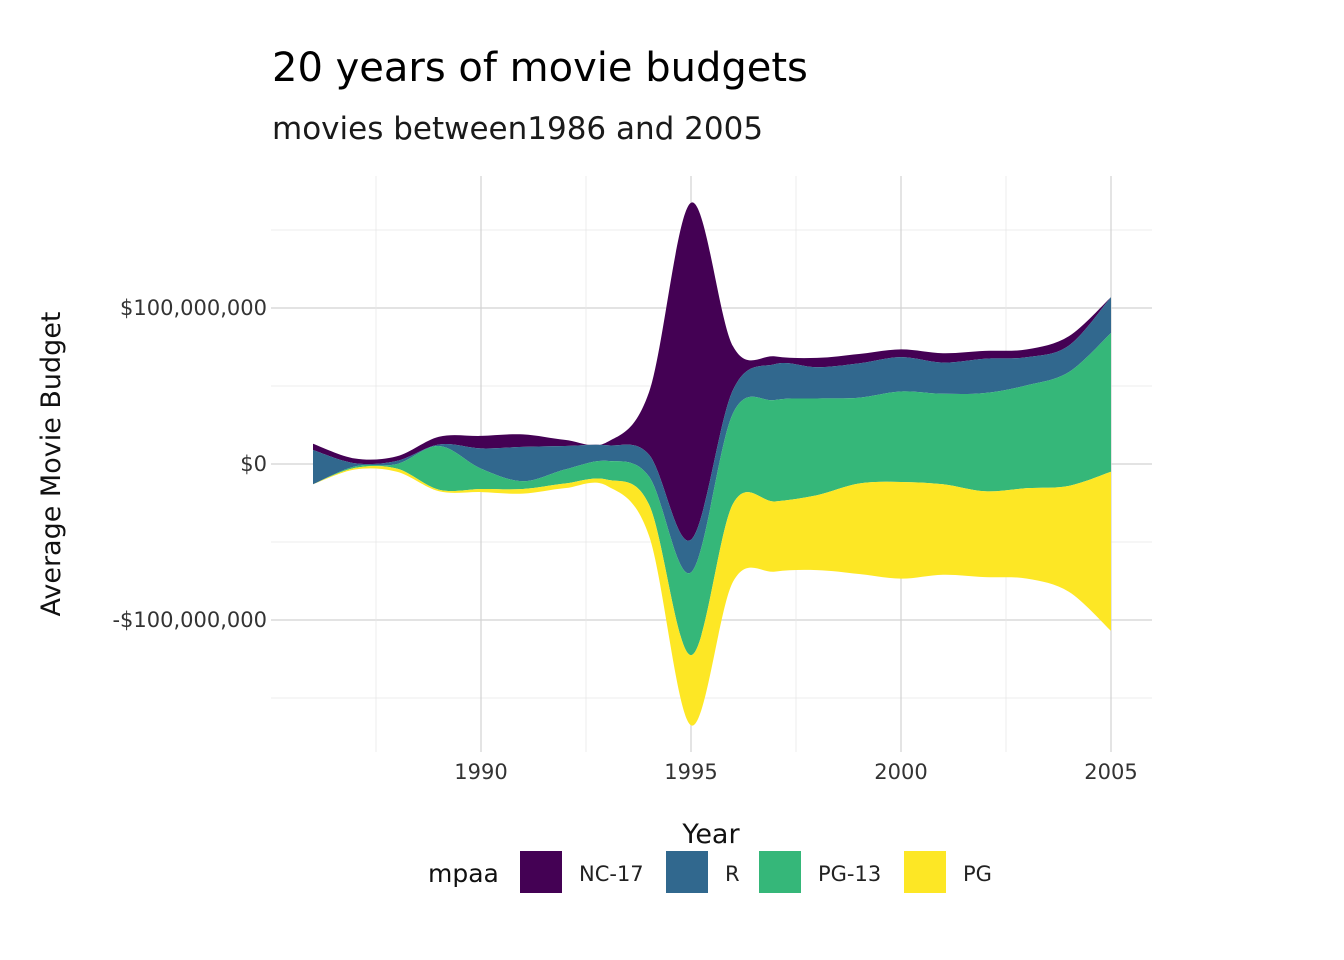 This screenshot has height=960, width=1344. I want to click on x-tick-label: 1990, so click(480, 772).